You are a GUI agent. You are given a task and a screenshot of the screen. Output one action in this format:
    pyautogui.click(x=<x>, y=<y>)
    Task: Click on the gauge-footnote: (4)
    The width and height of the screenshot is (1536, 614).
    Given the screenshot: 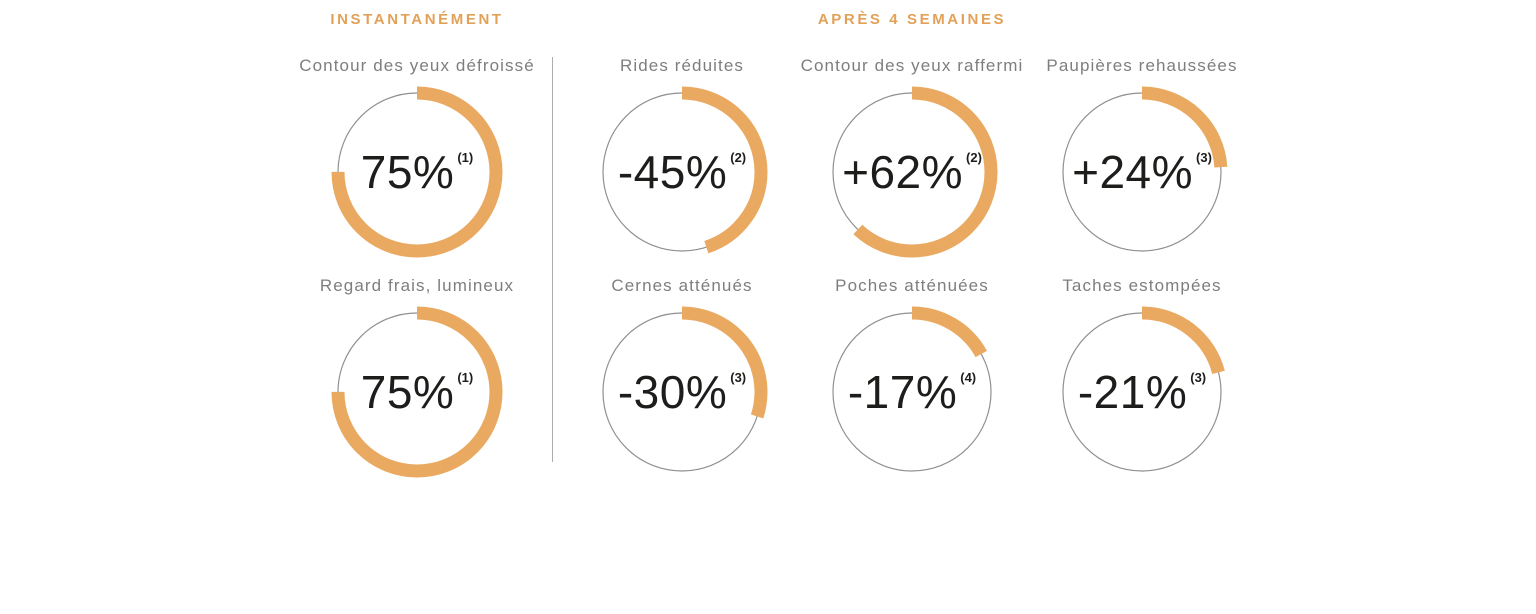 What is the action you would take?
    pyautogui.click(x=968, y=377)
    